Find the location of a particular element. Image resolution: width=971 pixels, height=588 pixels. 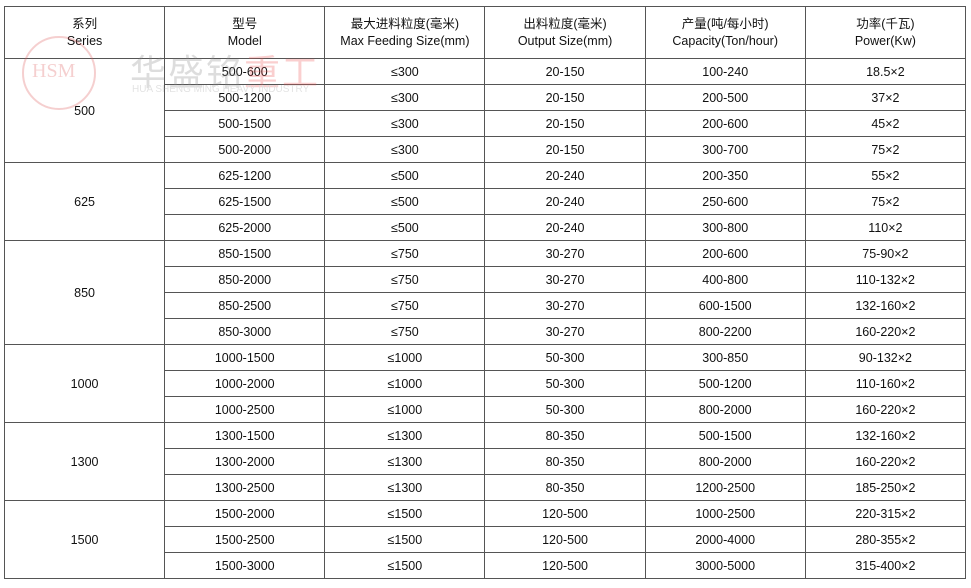

column-header: 系列 Series is located at coordinates (84, 32).